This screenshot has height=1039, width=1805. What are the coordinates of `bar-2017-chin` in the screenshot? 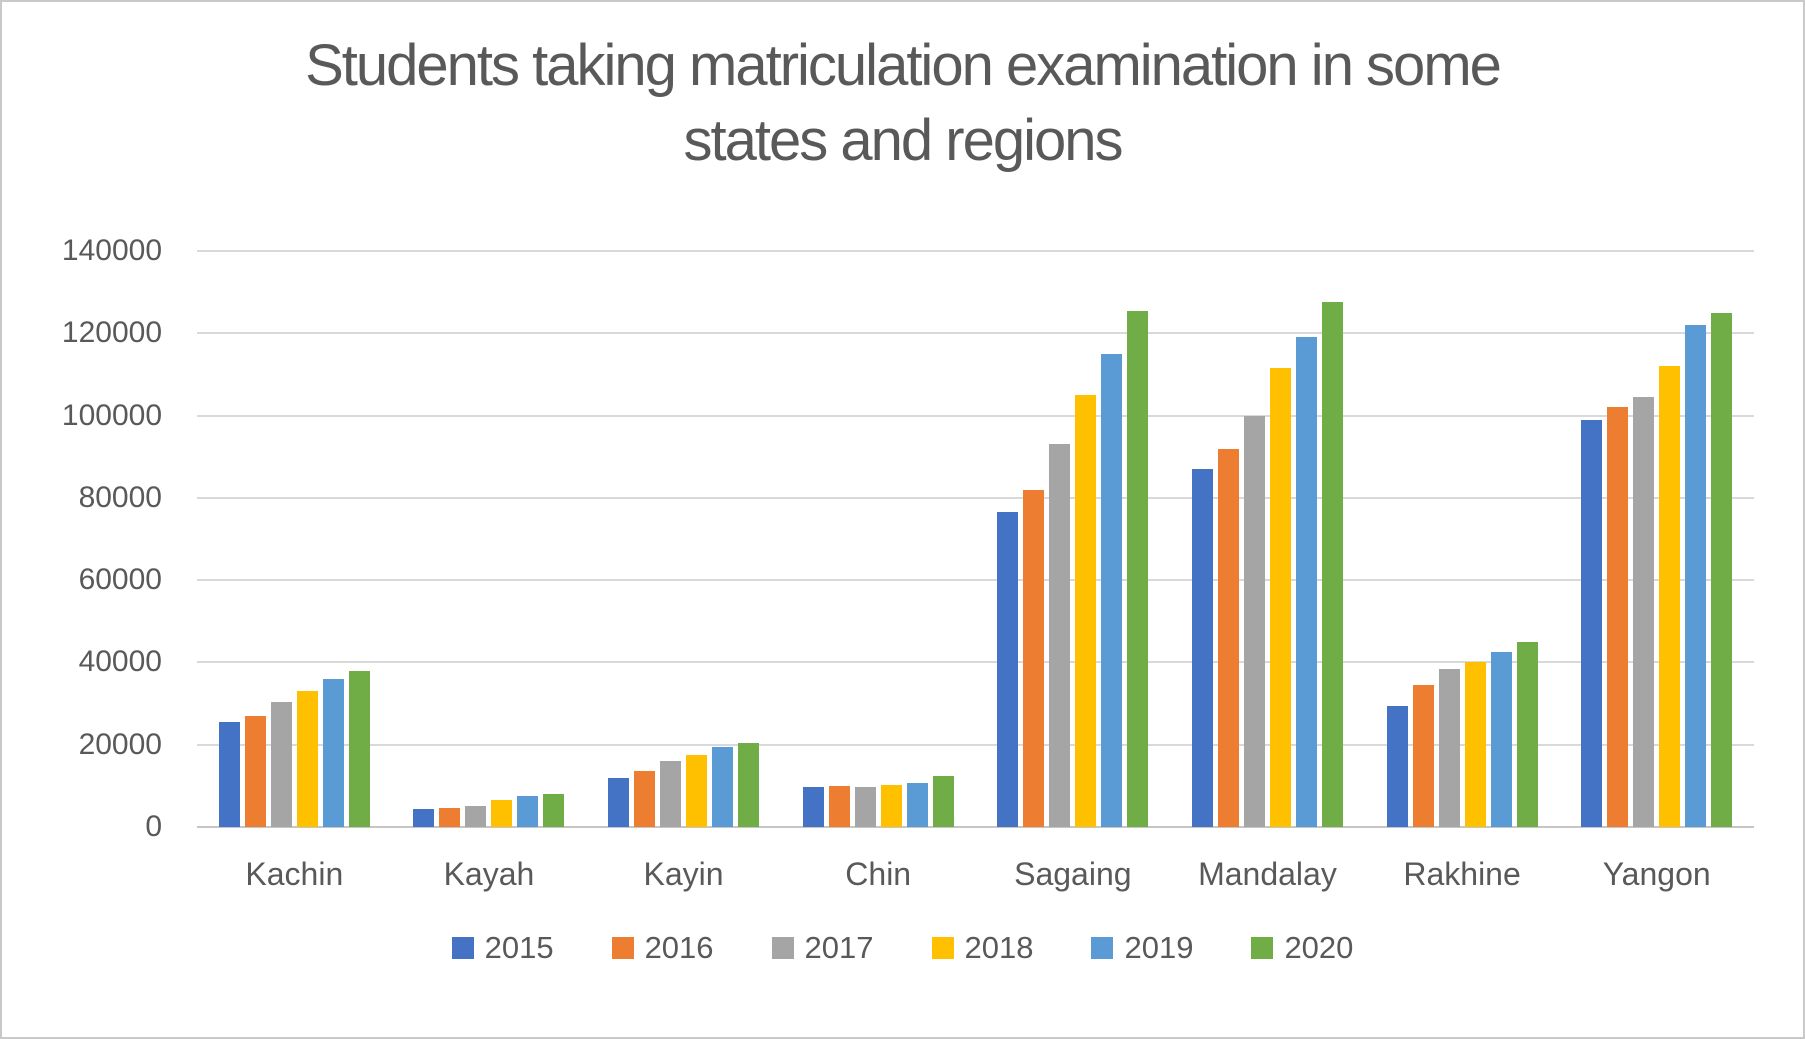 It's located at (865, 807).